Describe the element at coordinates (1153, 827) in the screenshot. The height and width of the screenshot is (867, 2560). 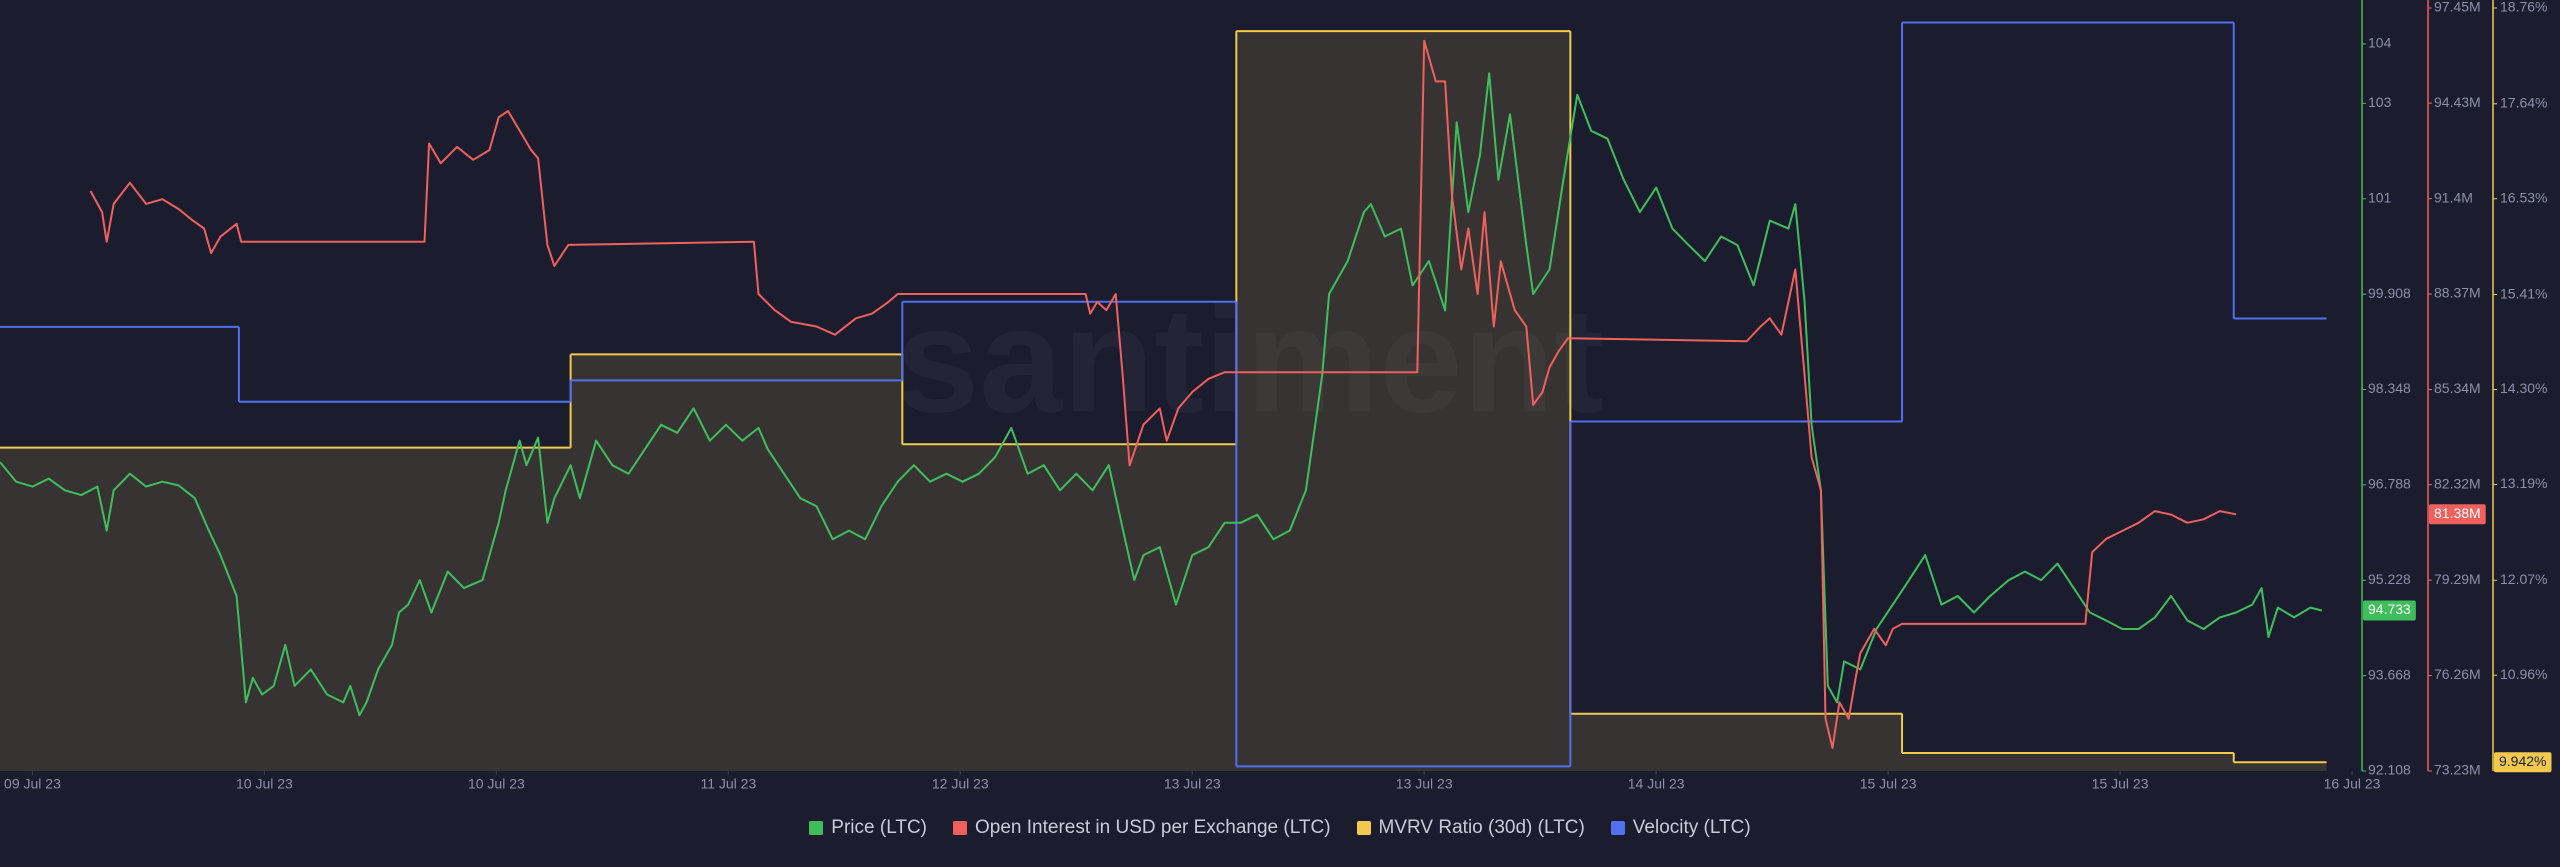
I see `legend-label: Open Interest in USD per Exchange (LTC)` at that location.